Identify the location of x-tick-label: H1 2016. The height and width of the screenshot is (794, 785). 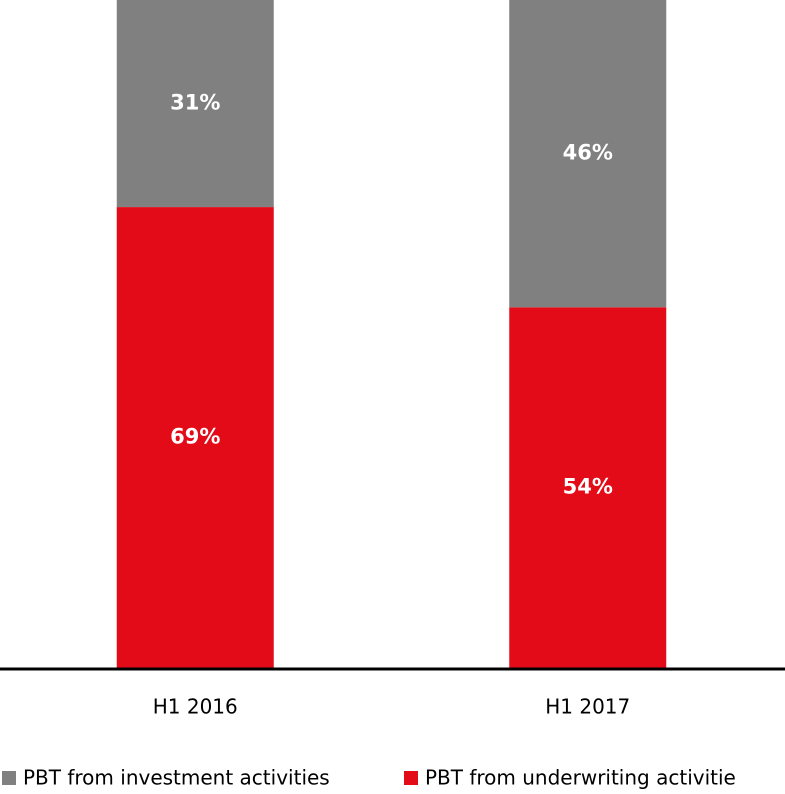
(195, 707).